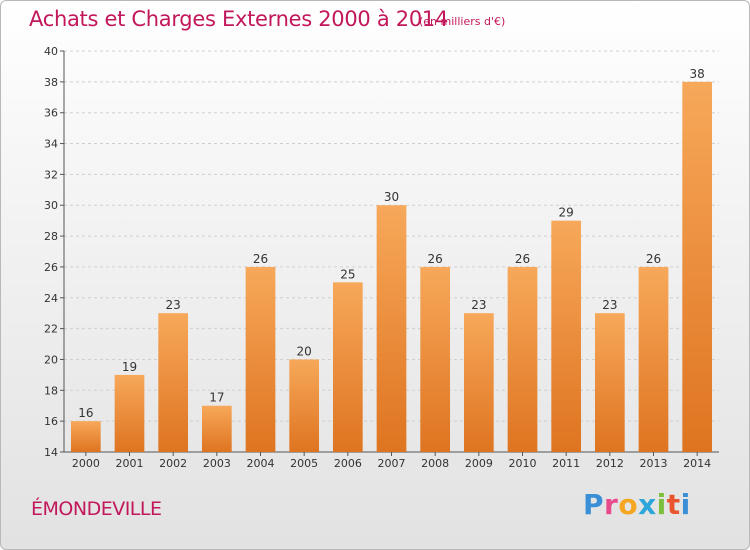 Image resolution: width=750 pixels, height=550 pixels. Describe the element at coordinates (462, 21) in the screenshot. I see `chart-subtitle: (en milliers d'€)` at that location.